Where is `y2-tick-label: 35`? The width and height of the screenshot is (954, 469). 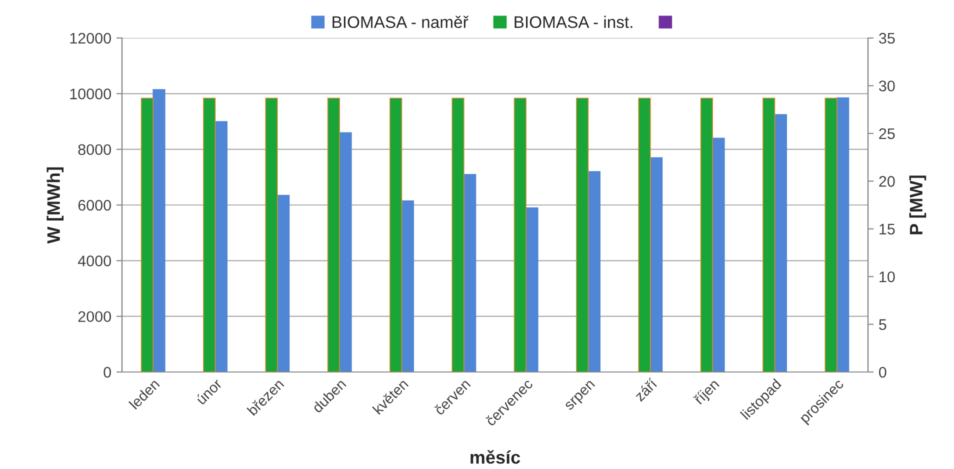 y2-tick-label: 35 is located at coordinates (887, 38).